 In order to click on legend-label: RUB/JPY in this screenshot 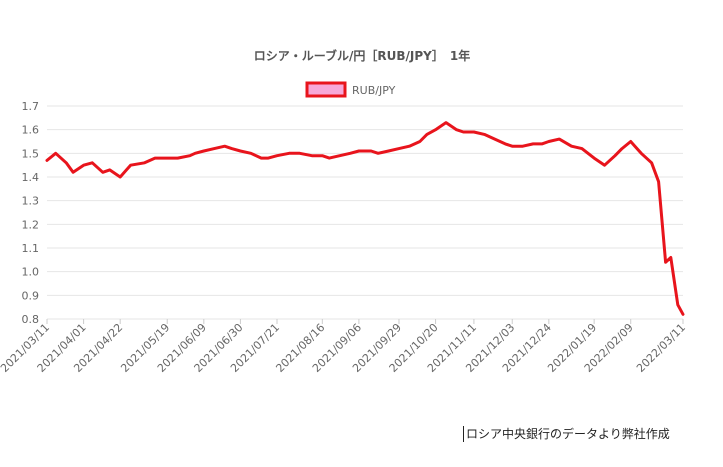, I will do `click(374, 90)`.